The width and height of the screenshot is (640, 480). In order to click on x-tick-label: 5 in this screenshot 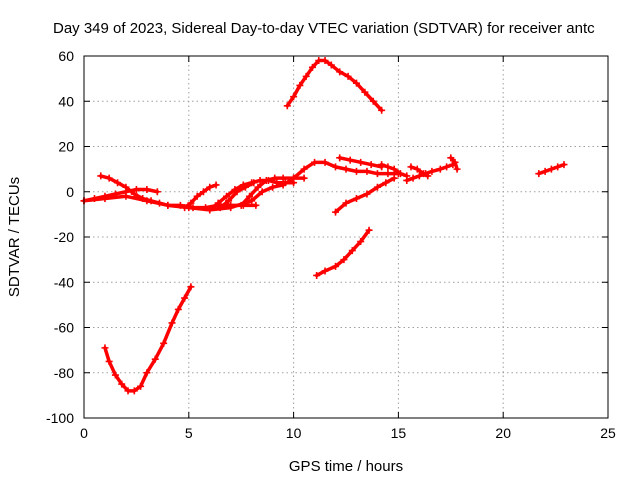, I will do `click(189, 433)`.